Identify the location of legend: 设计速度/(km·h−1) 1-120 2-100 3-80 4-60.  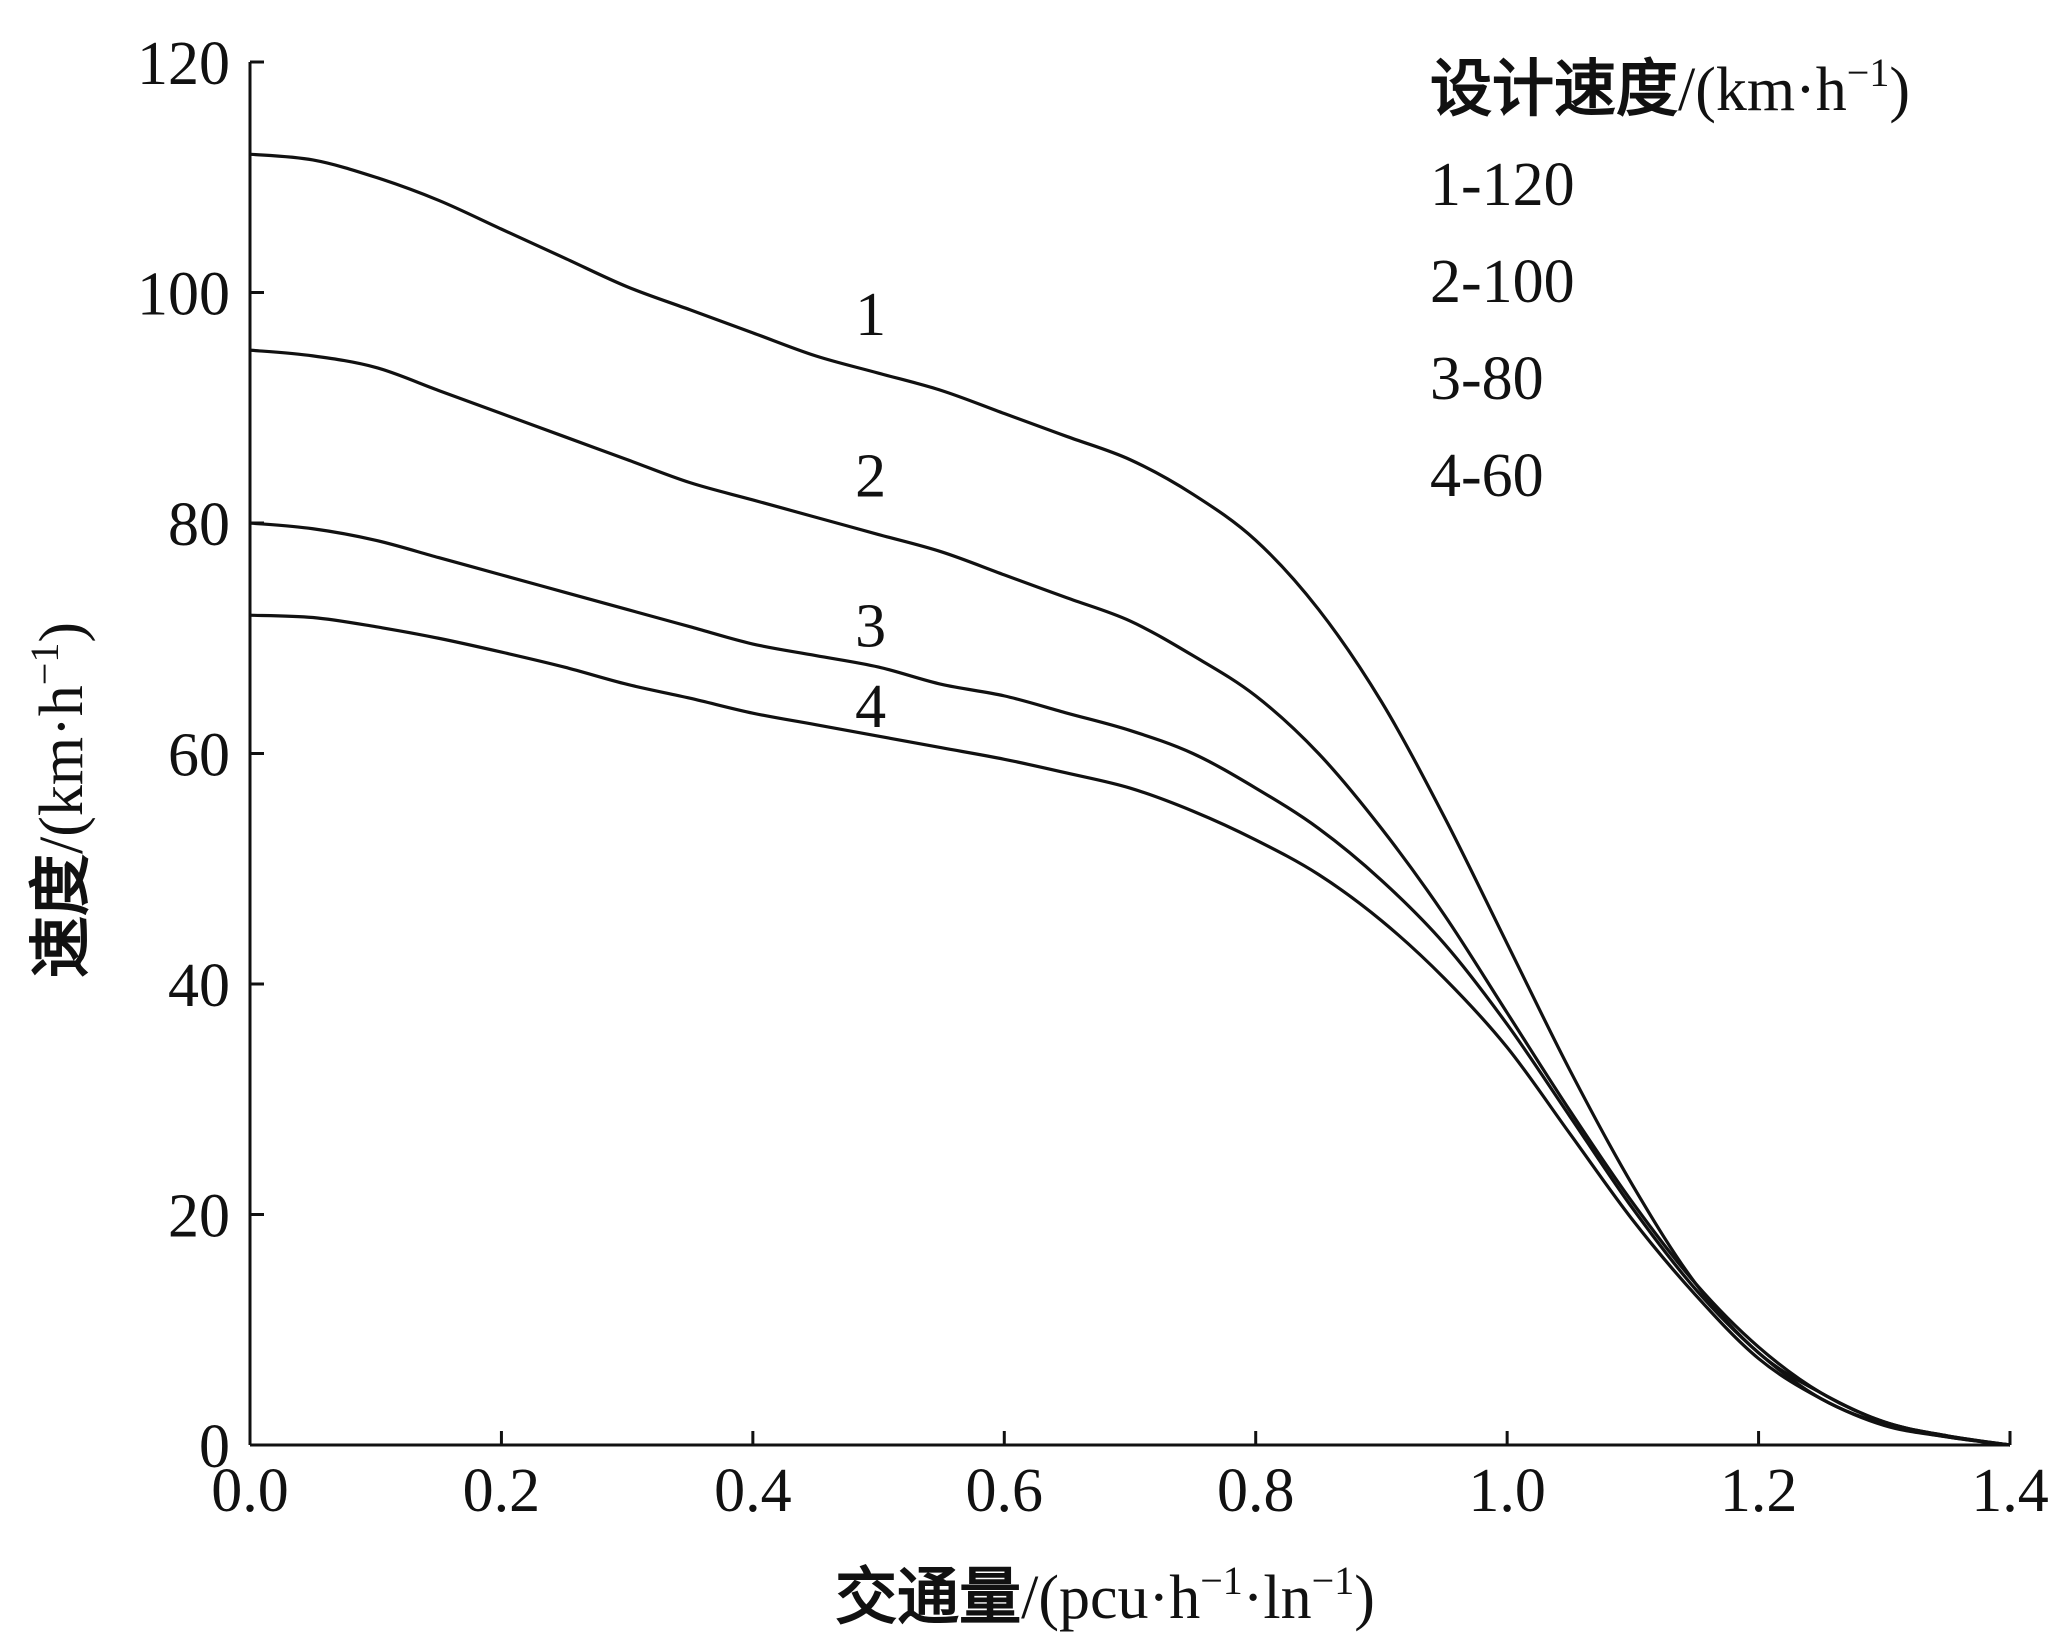
(1670, 280).